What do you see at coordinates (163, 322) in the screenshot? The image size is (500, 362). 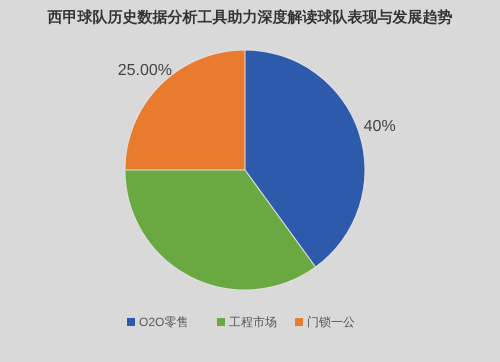 I see `legend-label: O2O零售` at bounding box center [163, 322].